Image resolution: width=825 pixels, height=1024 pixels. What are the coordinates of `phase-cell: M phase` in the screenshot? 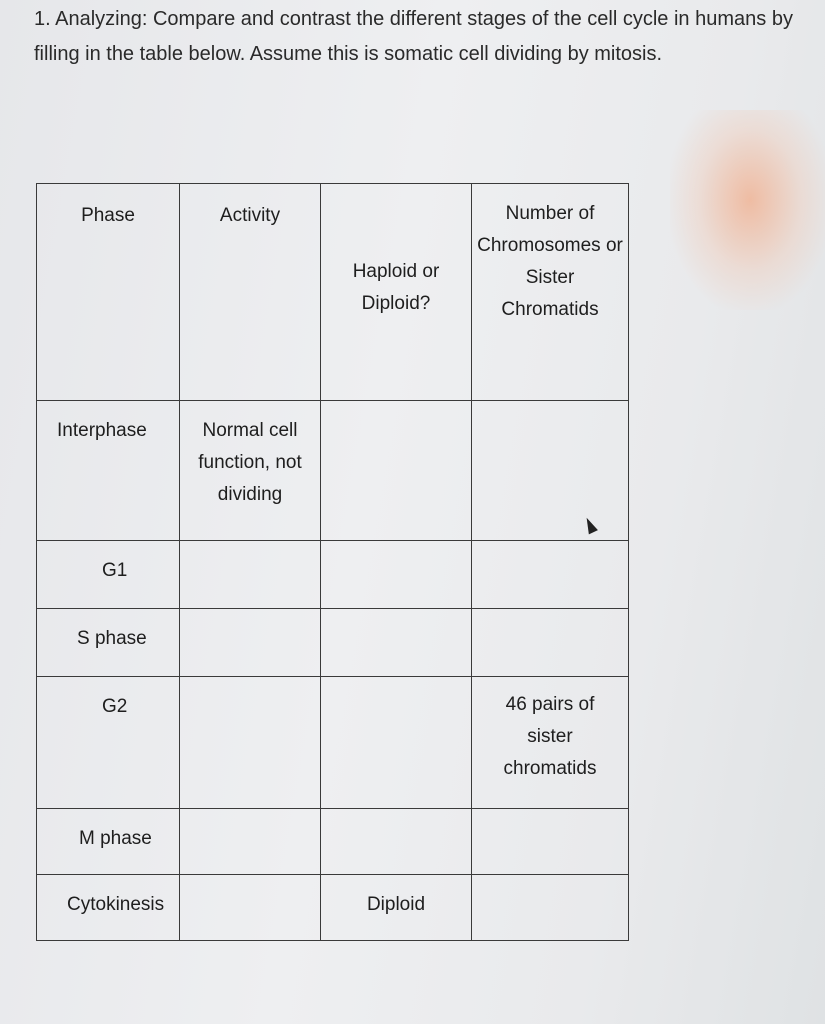 It's located at (108, 841).